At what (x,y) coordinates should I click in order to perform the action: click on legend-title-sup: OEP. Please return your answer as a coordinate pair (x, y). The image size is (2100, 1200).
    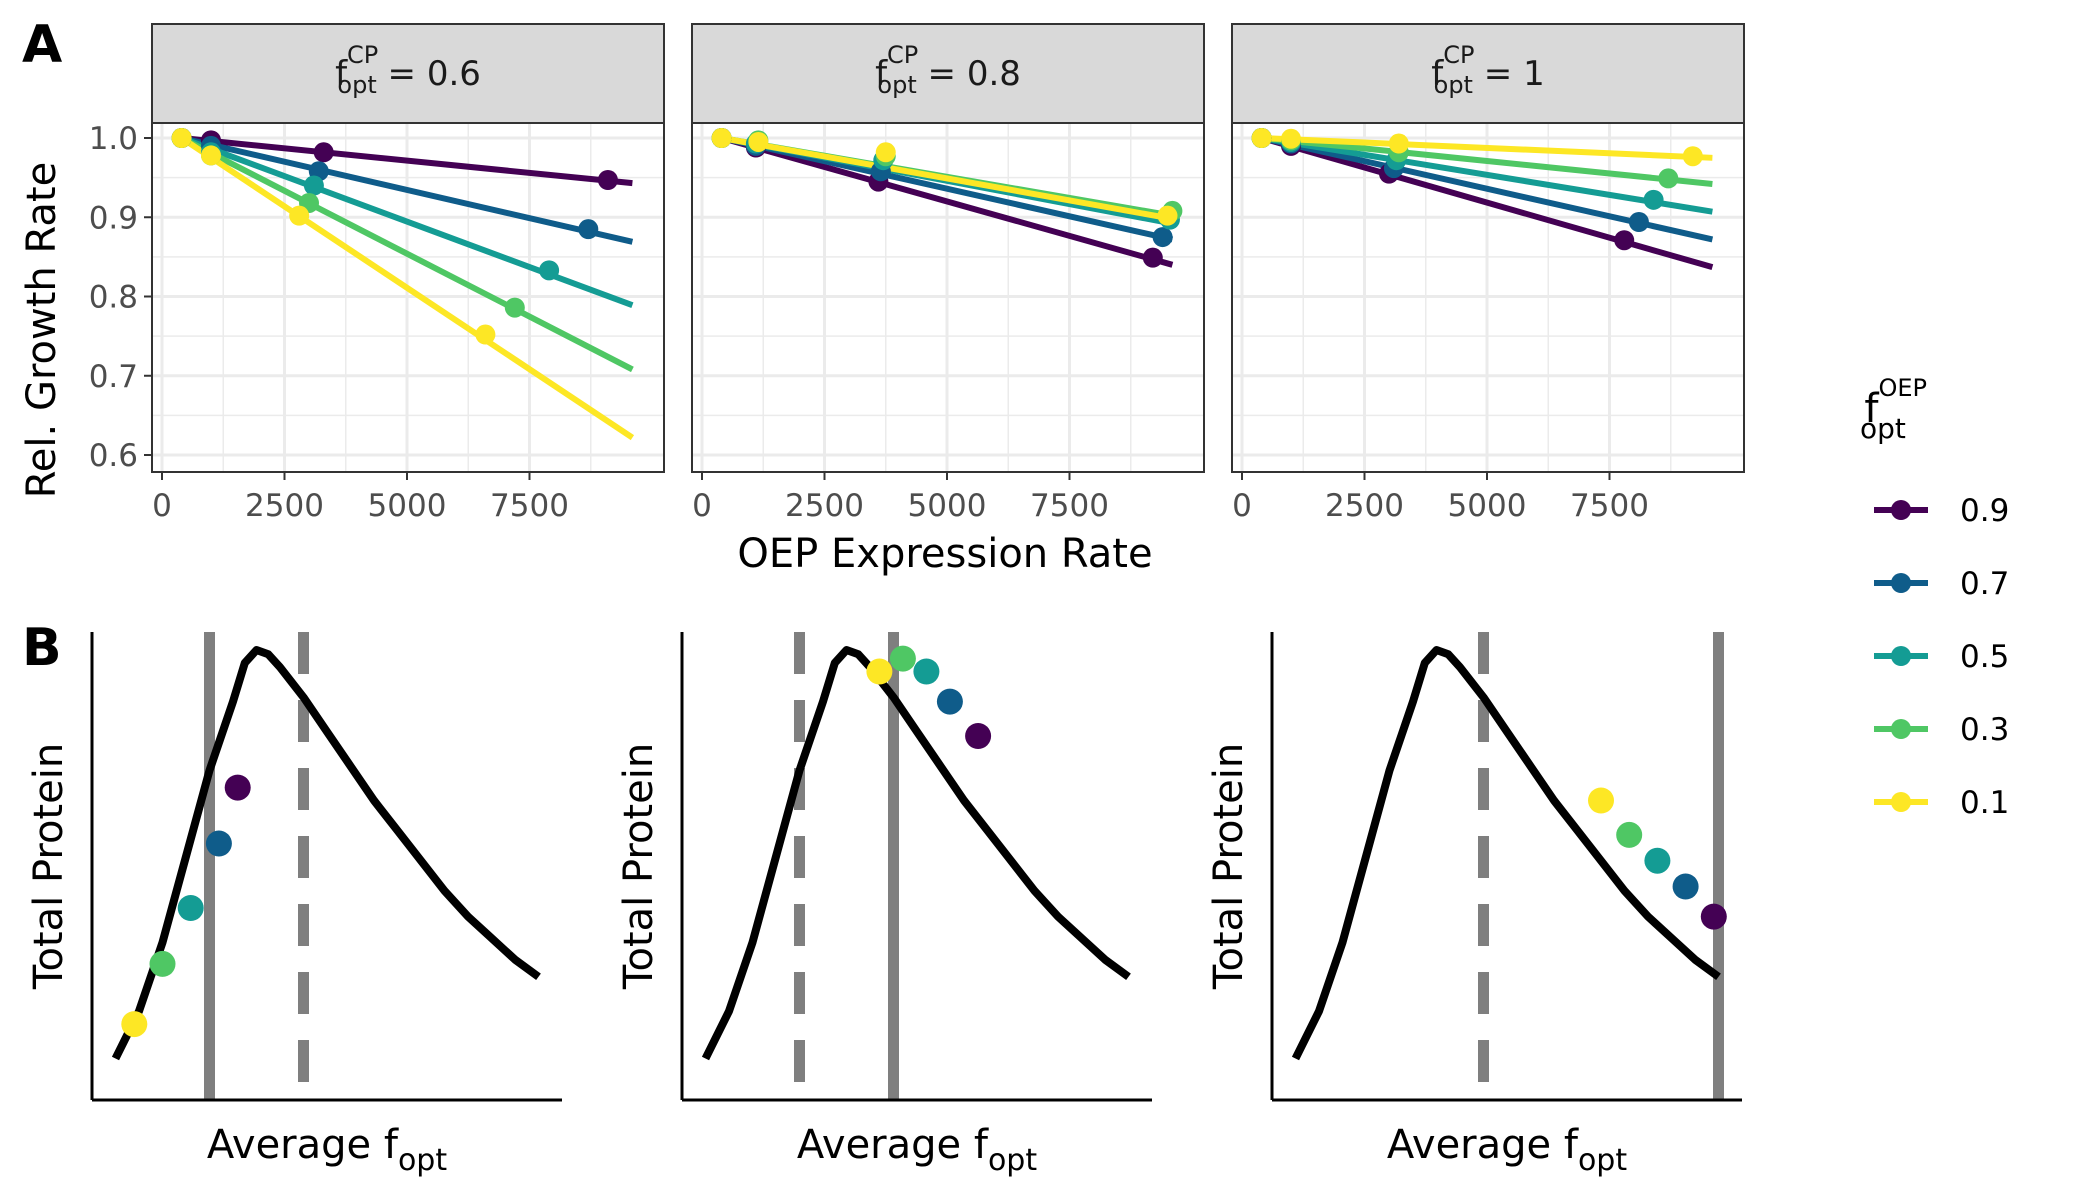
    Looking at the image, I should click on (1902, 388).